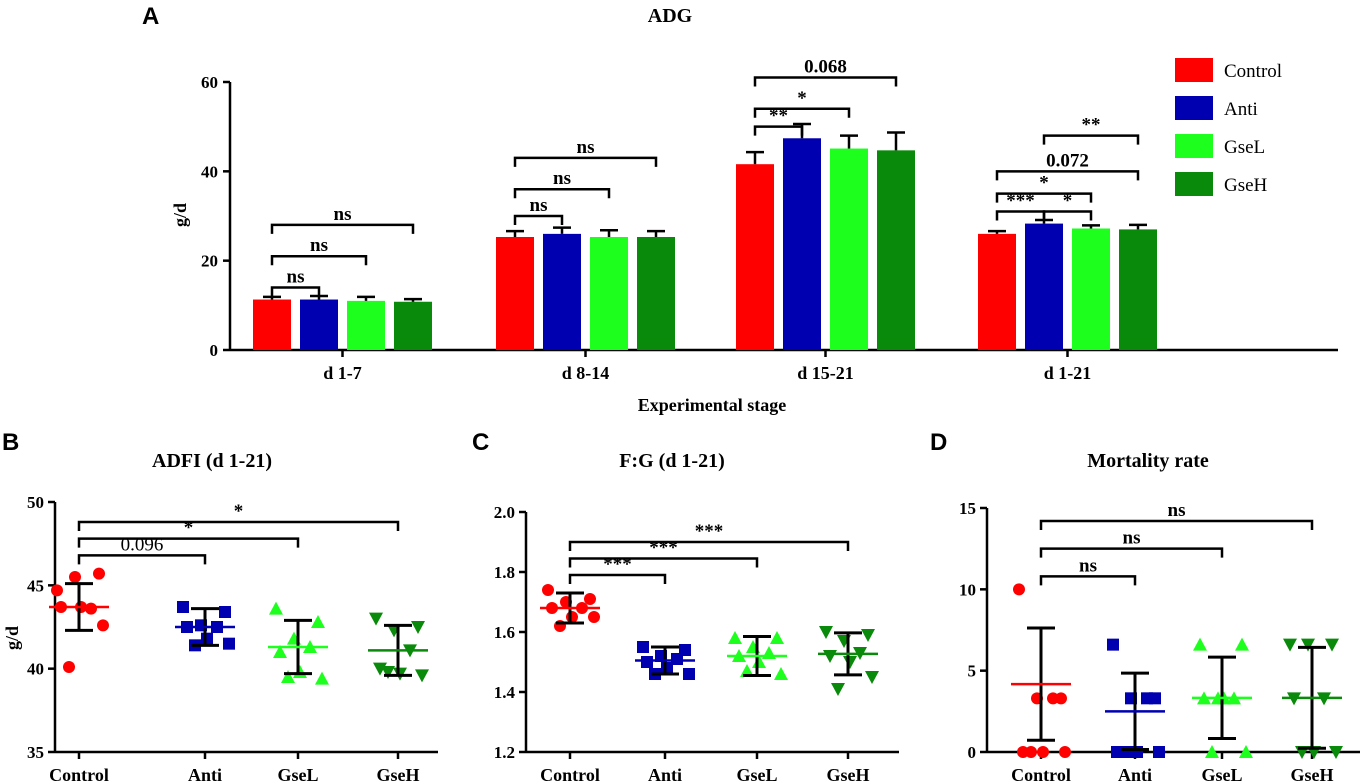  I want to click on panel-b-xtick-label-3: GseH, so click(398, 774).